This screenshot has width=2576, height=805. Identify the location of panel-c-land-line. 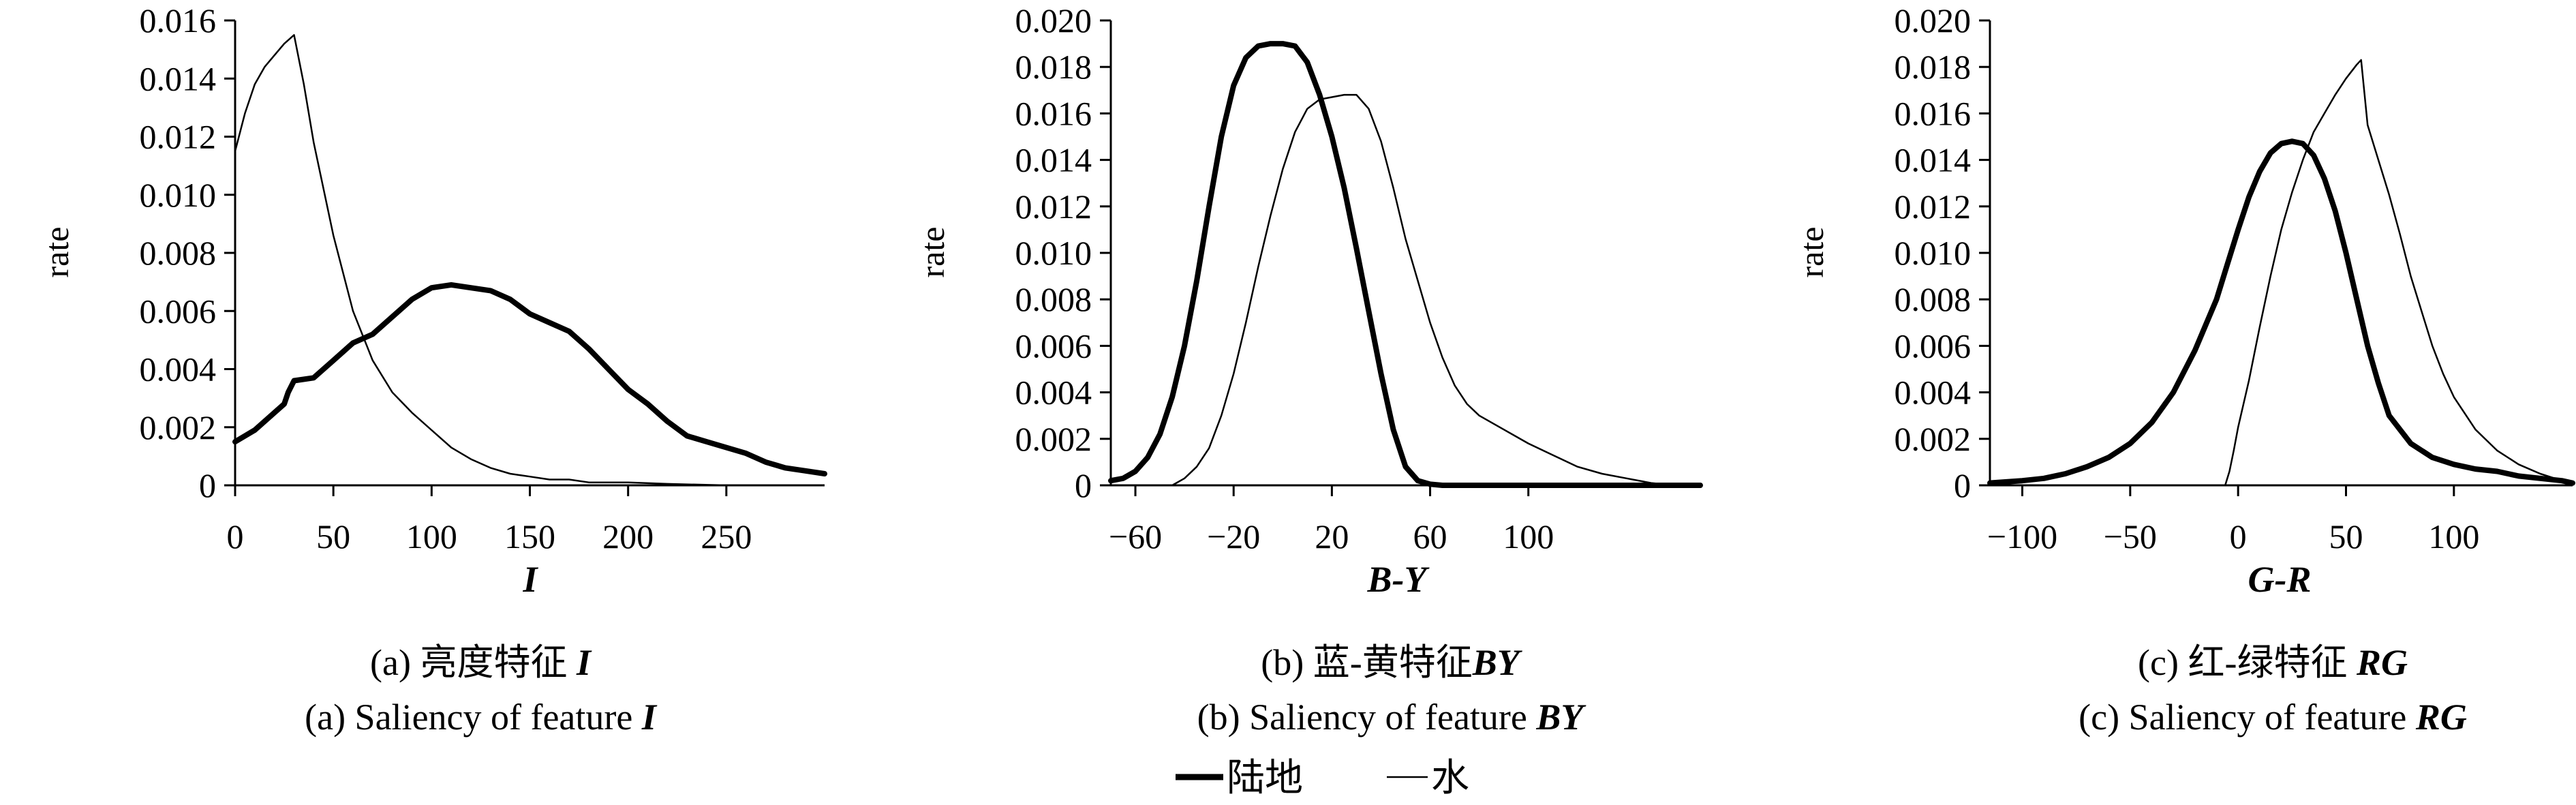
(2281, 312).